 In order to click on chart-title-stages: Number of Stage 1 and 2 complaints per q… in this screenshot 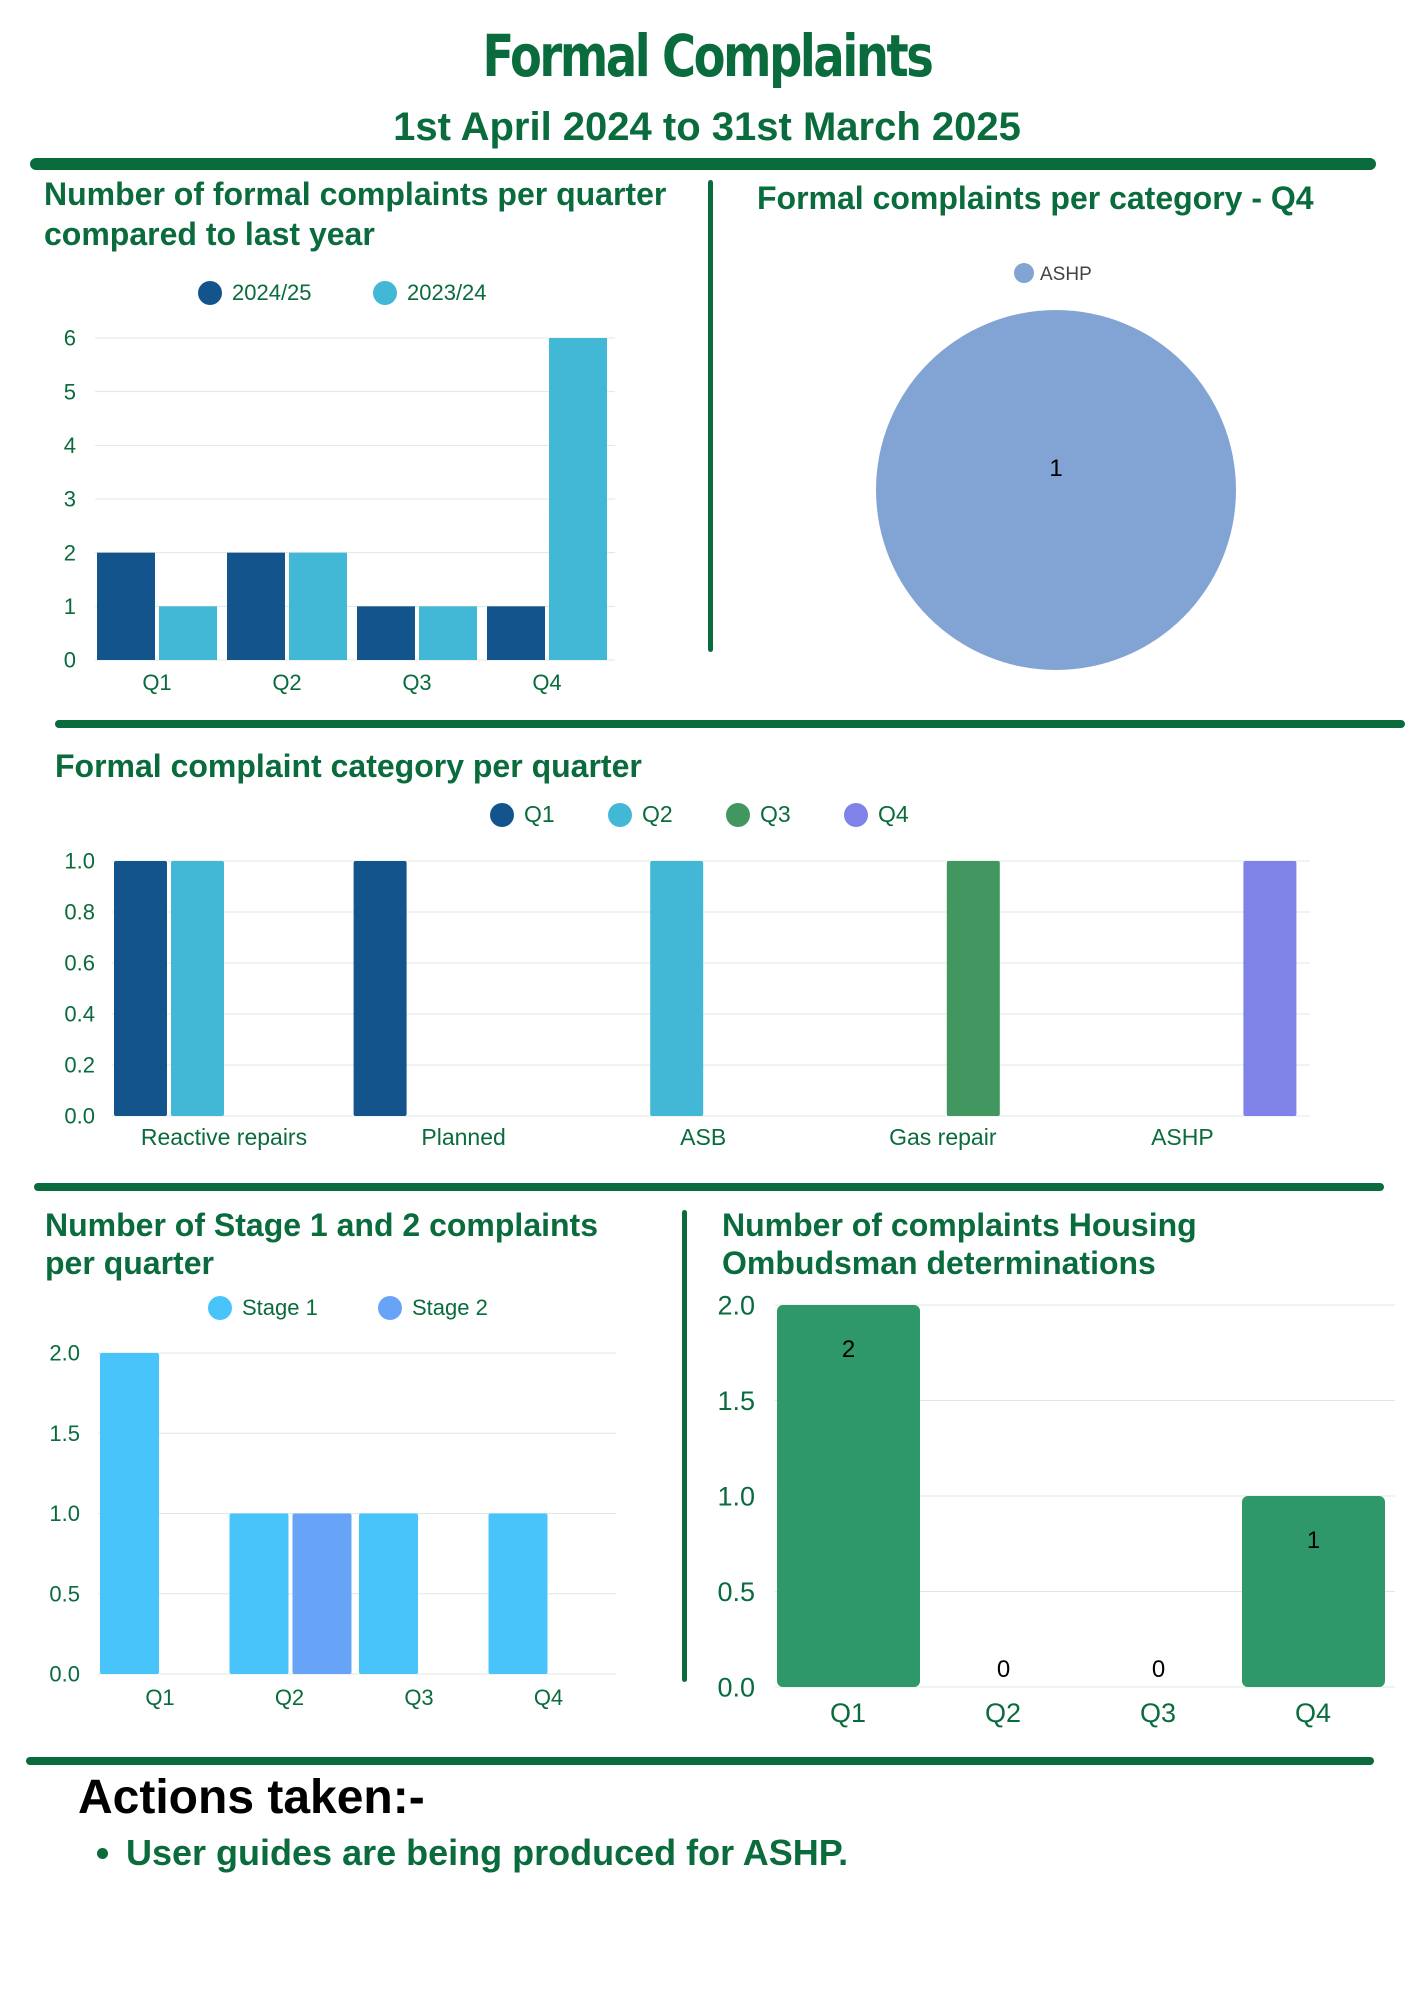, I will do `click(321, 1244)`.